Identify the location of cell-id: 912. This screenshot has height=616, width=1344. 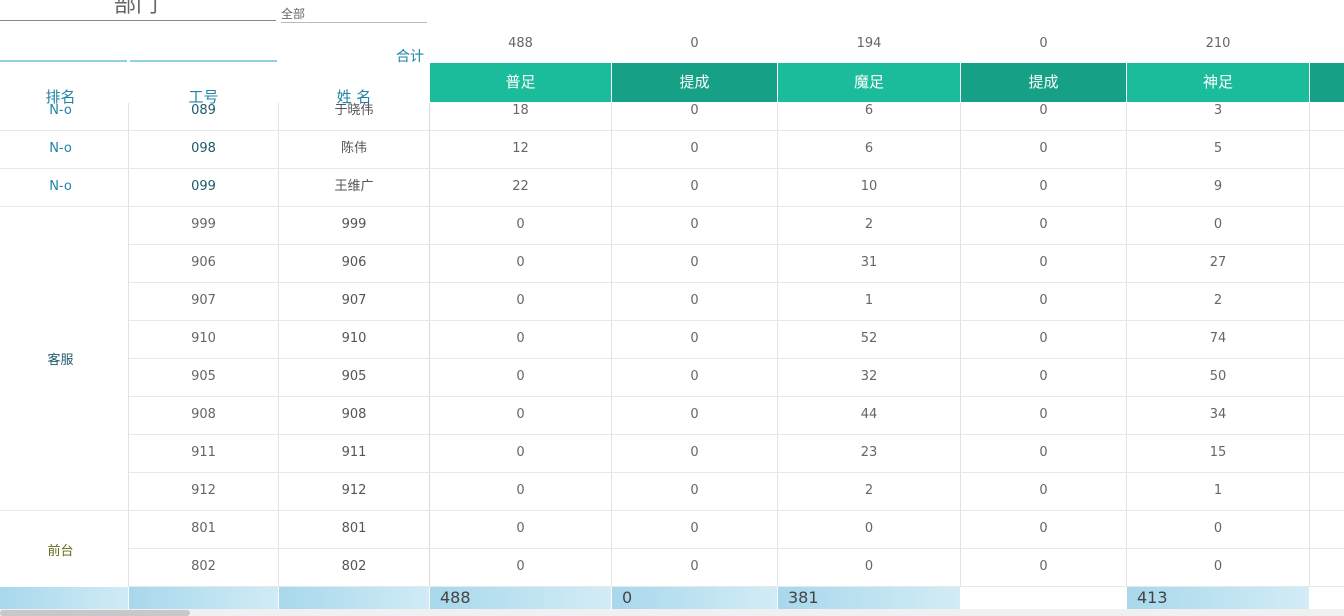
(203, 490).